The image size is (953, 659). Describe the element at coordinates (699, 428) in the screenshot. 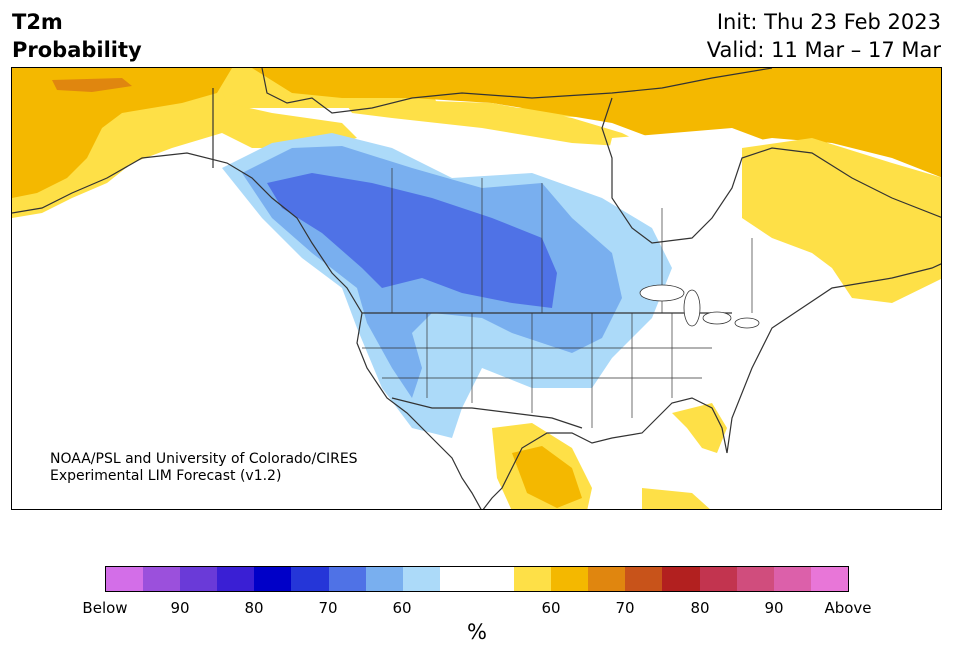

I see `region-above-60-florida` at that location.